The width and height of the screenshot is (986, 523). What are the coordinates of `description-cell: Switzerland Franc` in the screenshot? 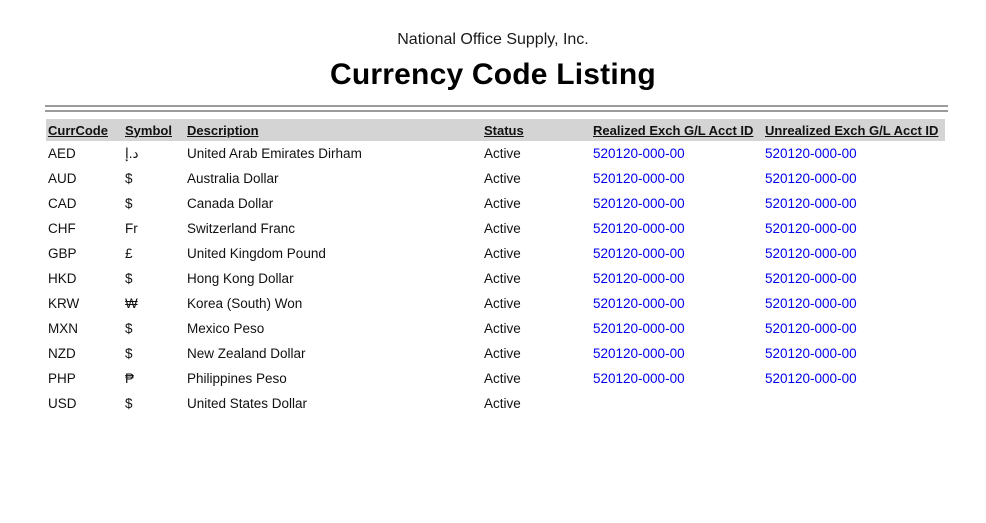 It's located at (241, 228).